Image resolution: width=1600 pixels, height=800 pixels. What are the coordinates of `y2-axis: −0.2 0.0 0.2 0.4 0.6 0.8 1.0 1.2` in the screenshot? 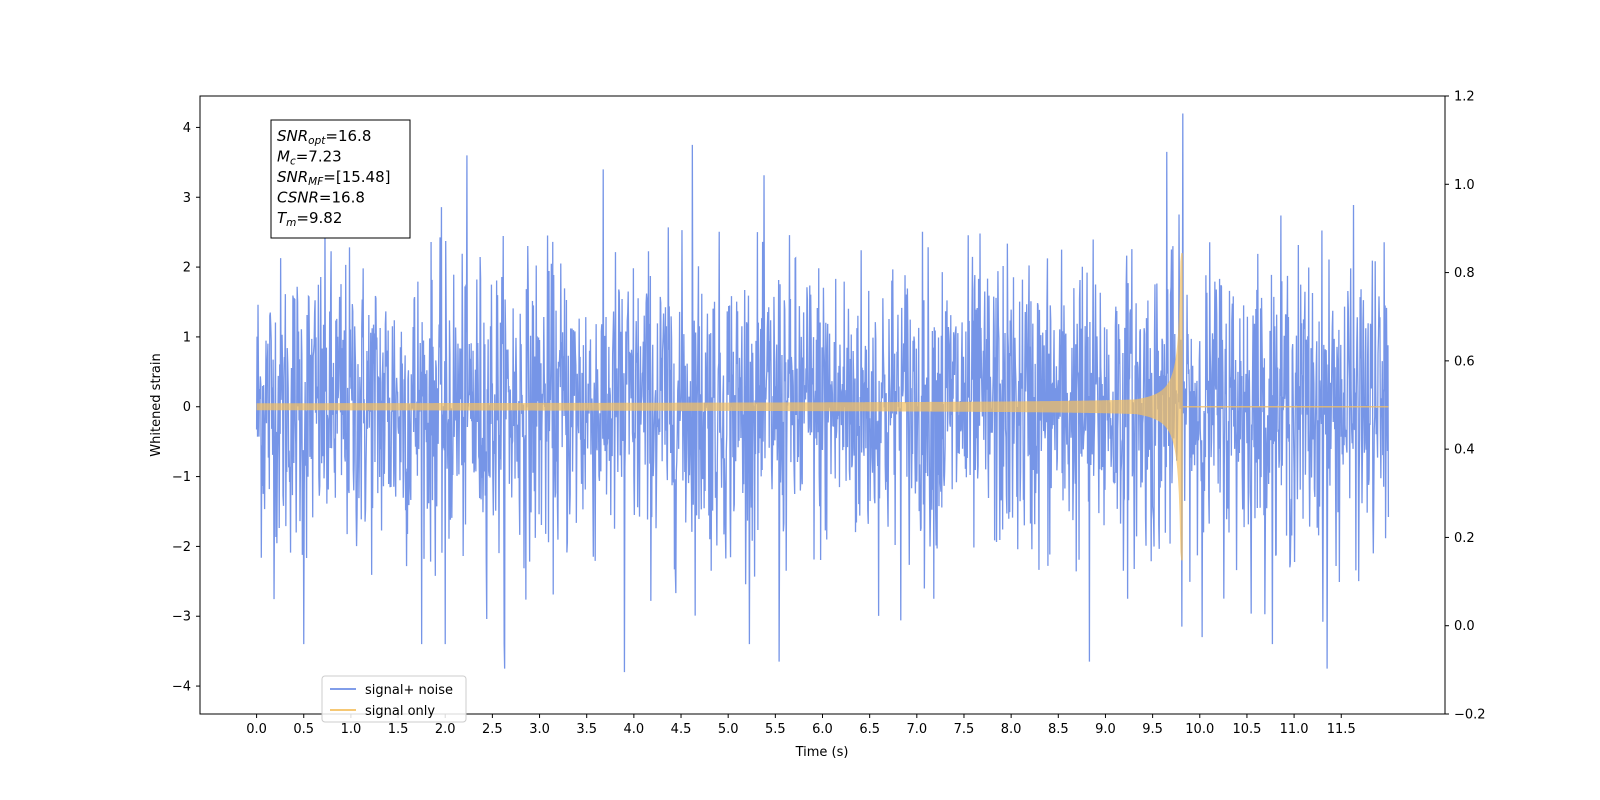 It's located at (1465, 406).